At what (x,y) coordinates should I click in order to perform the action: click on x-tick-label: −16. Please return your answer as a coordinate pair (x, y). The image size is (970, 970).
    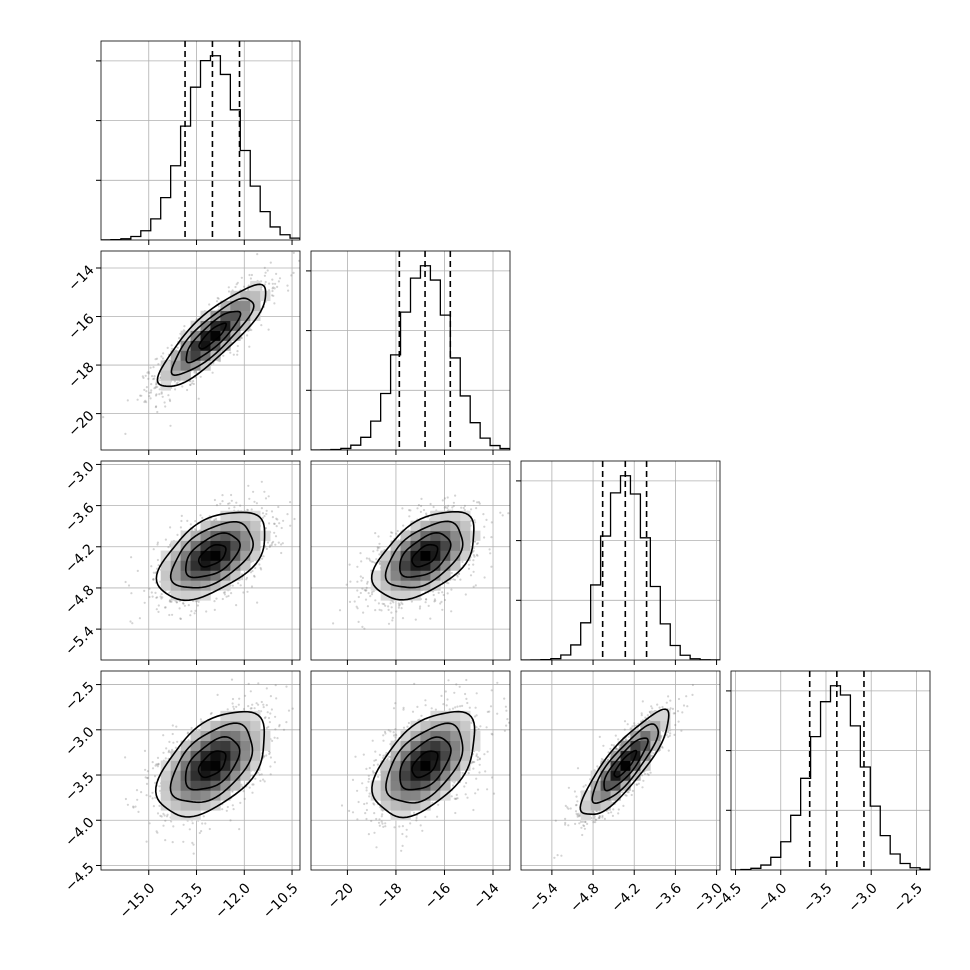
    Looking at the image, I should click on (438, 896).